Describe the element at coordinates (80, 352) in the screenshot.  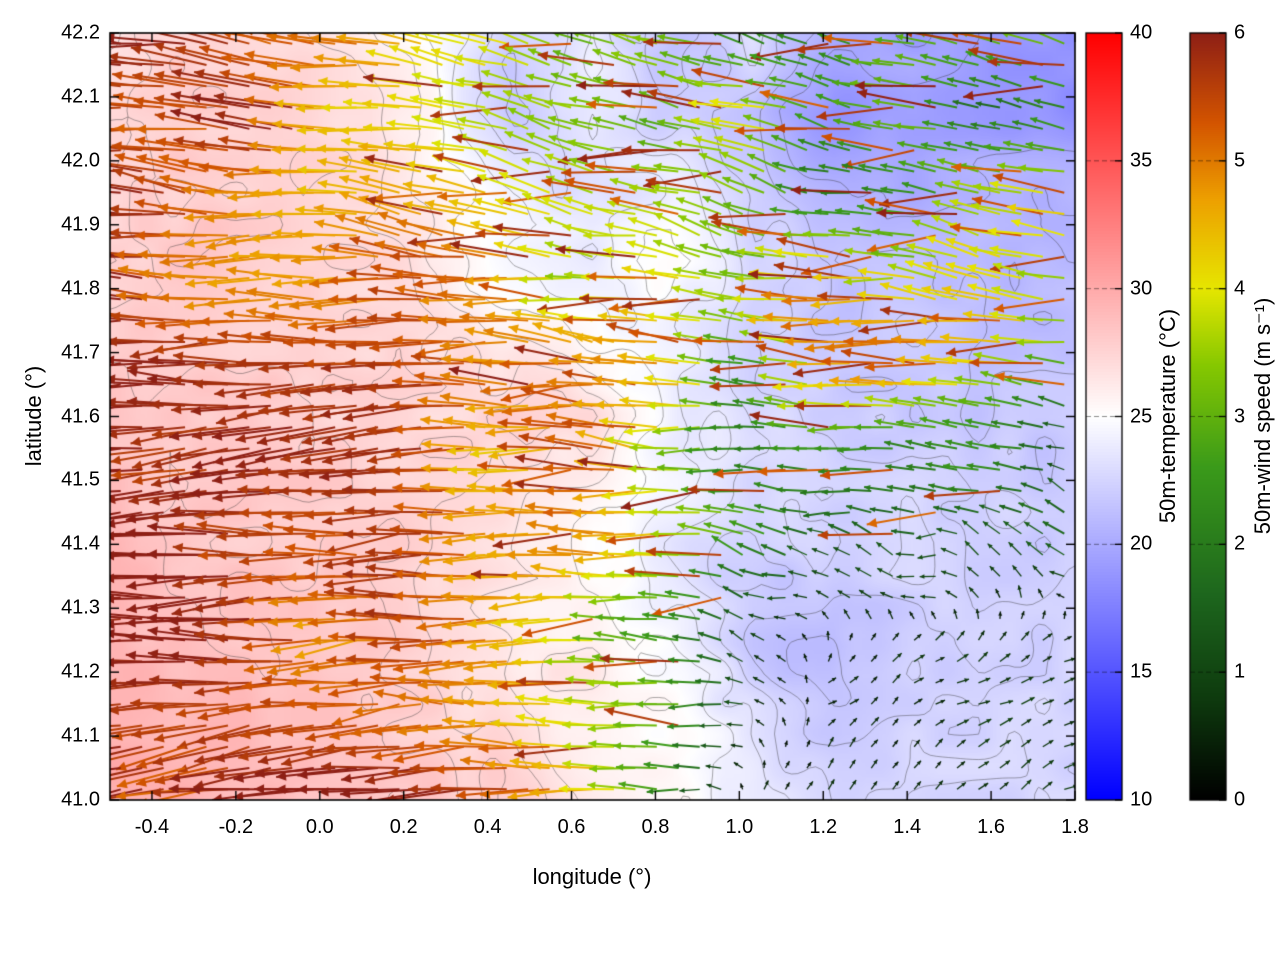
I see `y-tick-label: 41.7` at that location.